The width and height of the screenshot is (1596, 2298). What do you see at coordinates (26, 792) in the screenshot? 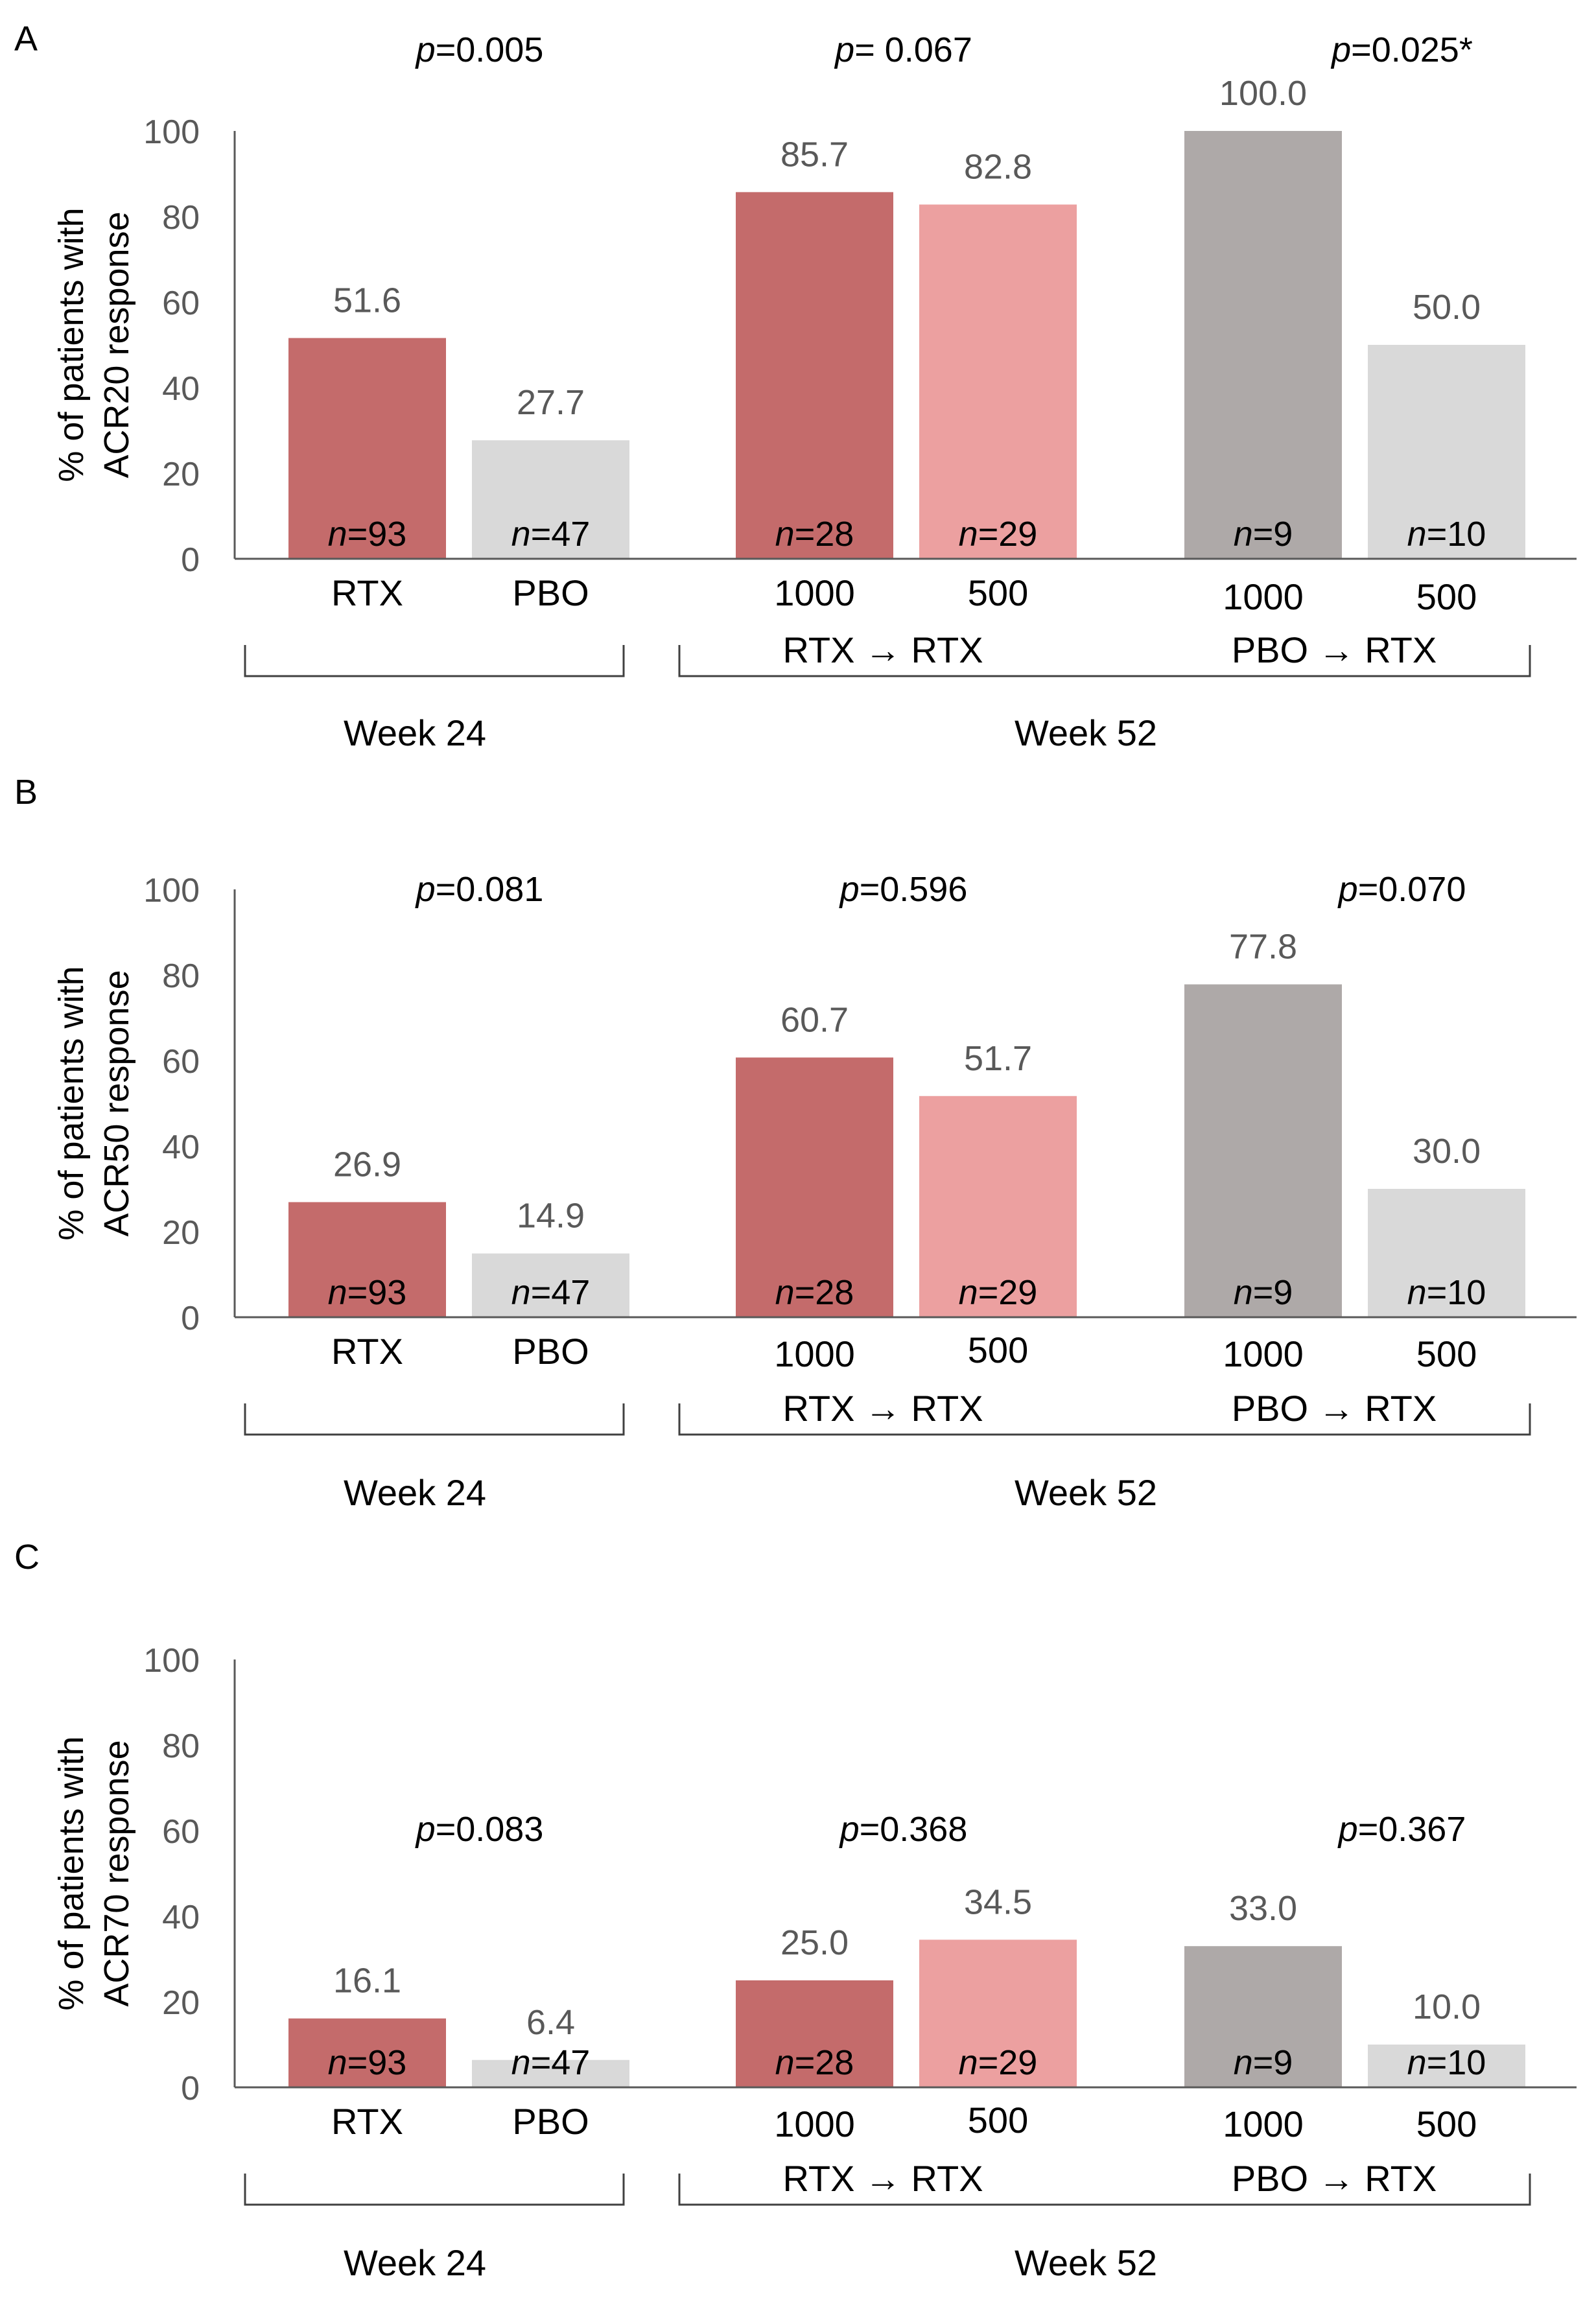
I see `panel-letter: B` at bounding box center [26, 792].